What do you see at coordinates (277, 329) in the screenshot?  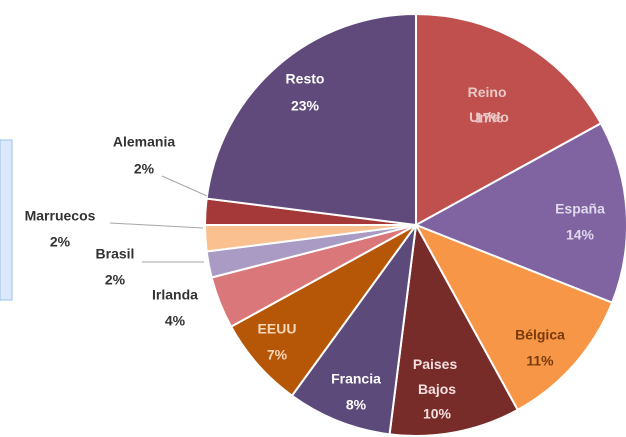 I see `slice-label: EEUU` at bounding box center [277, 329].